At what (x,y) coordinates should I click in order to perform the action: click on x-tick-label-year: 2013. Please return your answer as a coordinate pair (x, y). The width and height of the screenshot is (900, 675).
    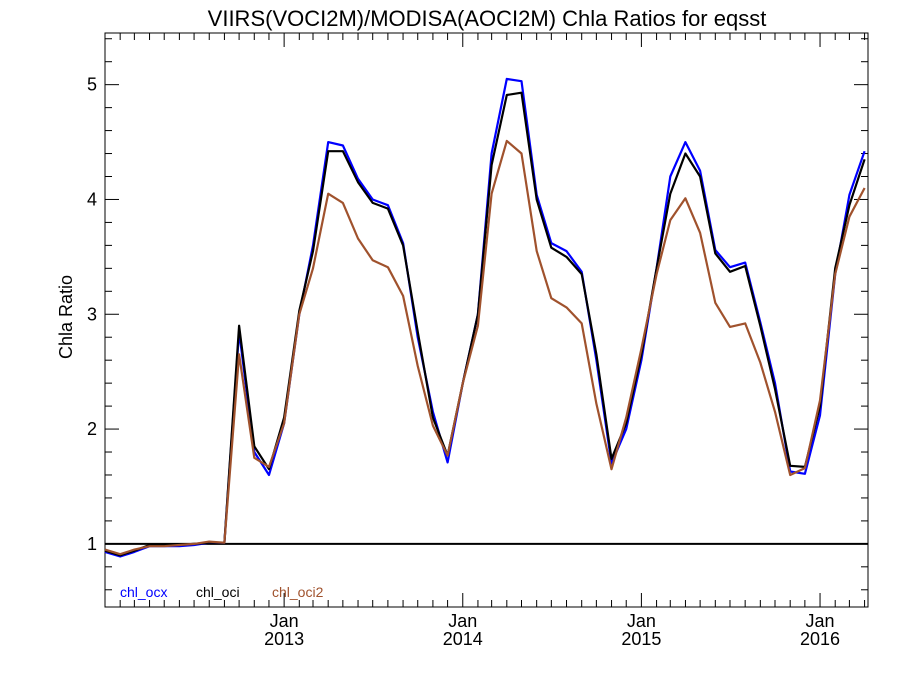
    Looking at the image, I should click on (284, 639).